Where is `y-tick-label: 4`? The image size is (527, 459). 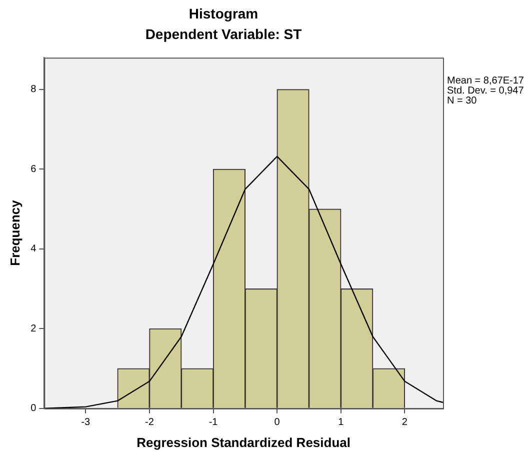 y-tick-label: 4 is located at coordinates (33, 249).